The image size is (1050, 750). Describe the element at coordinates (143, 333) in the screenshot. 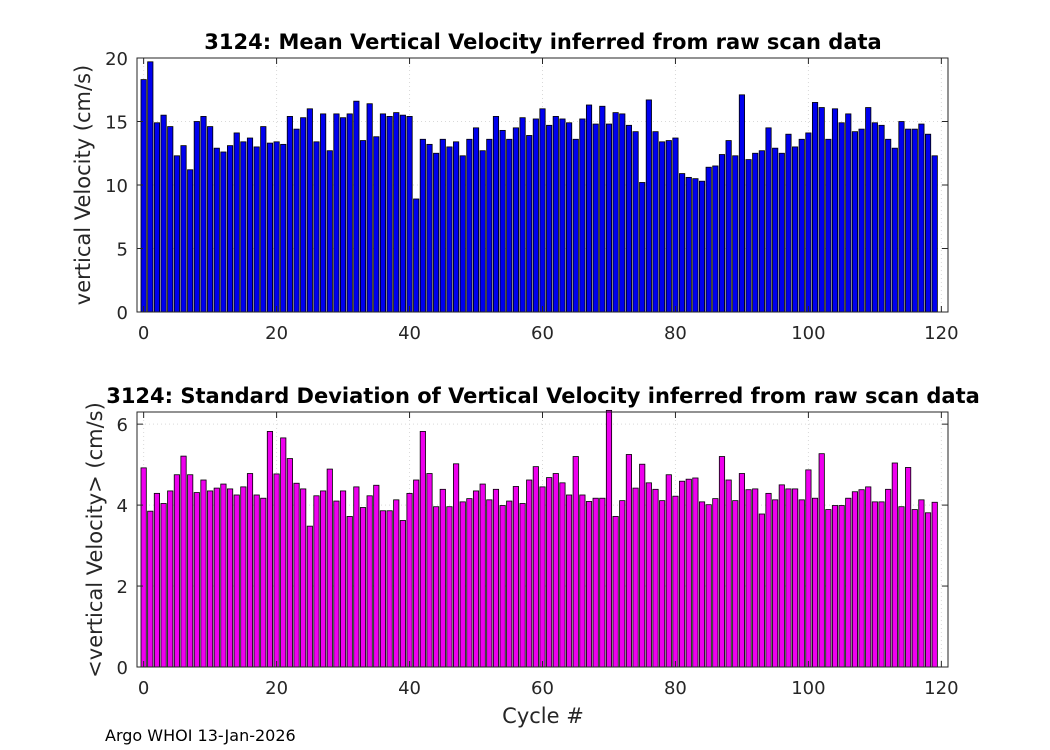

I see `x-tick-label: 0` at that location.